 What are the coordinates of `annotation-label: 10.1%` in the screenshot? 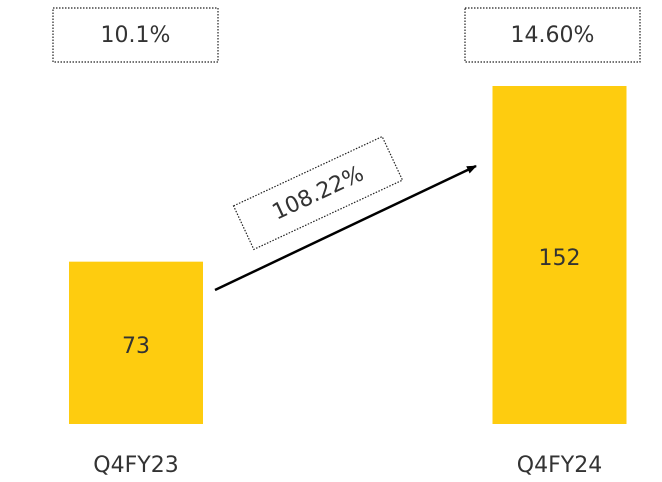 It's located at (136, 35).